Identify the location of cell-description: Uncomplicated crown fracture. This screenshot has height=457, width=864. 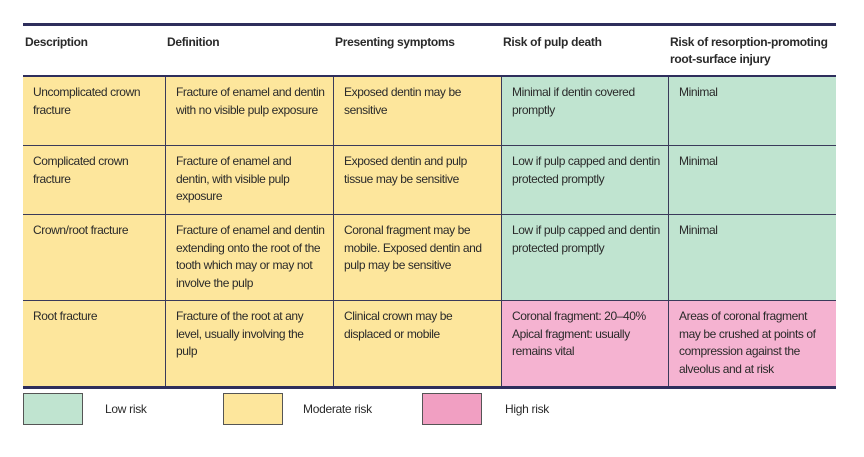
(94, 111).